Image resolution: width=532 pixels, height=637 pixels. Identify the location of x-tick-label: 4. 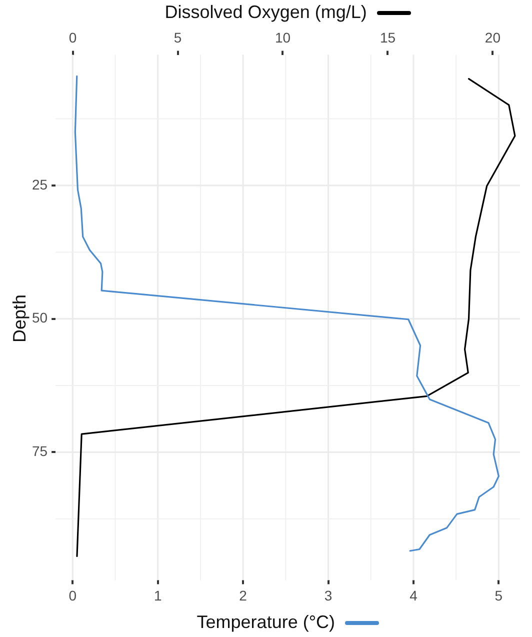
(414, 595).